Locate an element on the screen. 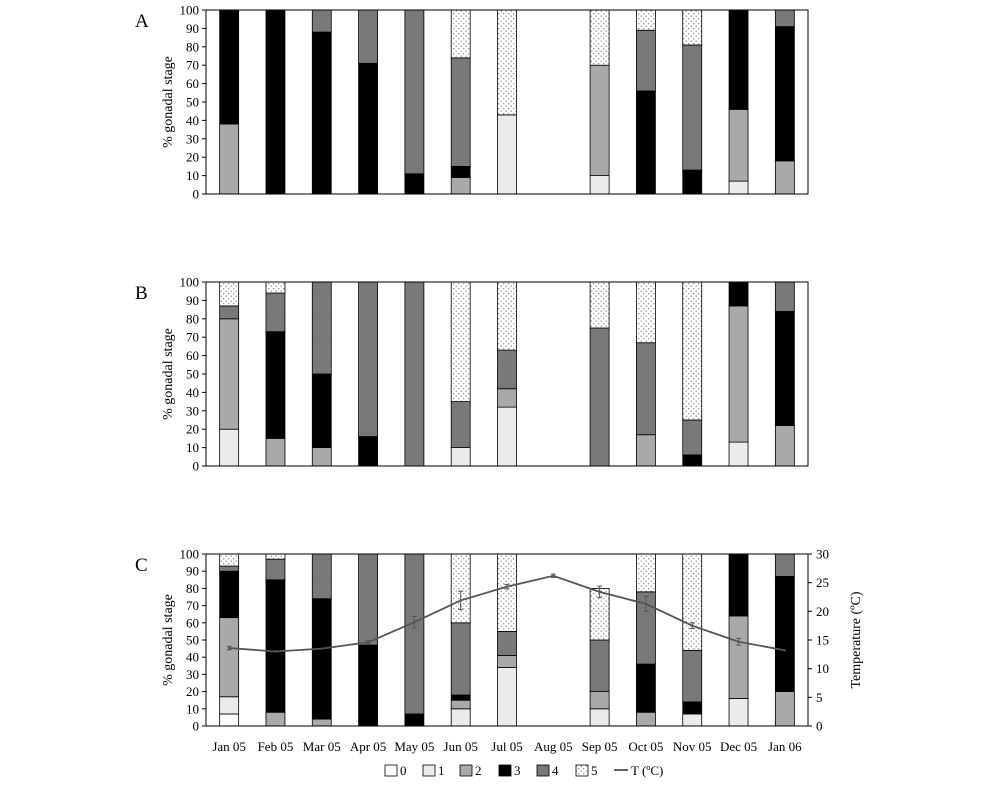 The width and height of the screenshot is (999, 803). x-tick-label: Aug 05 is located at coordinates (553, 746).